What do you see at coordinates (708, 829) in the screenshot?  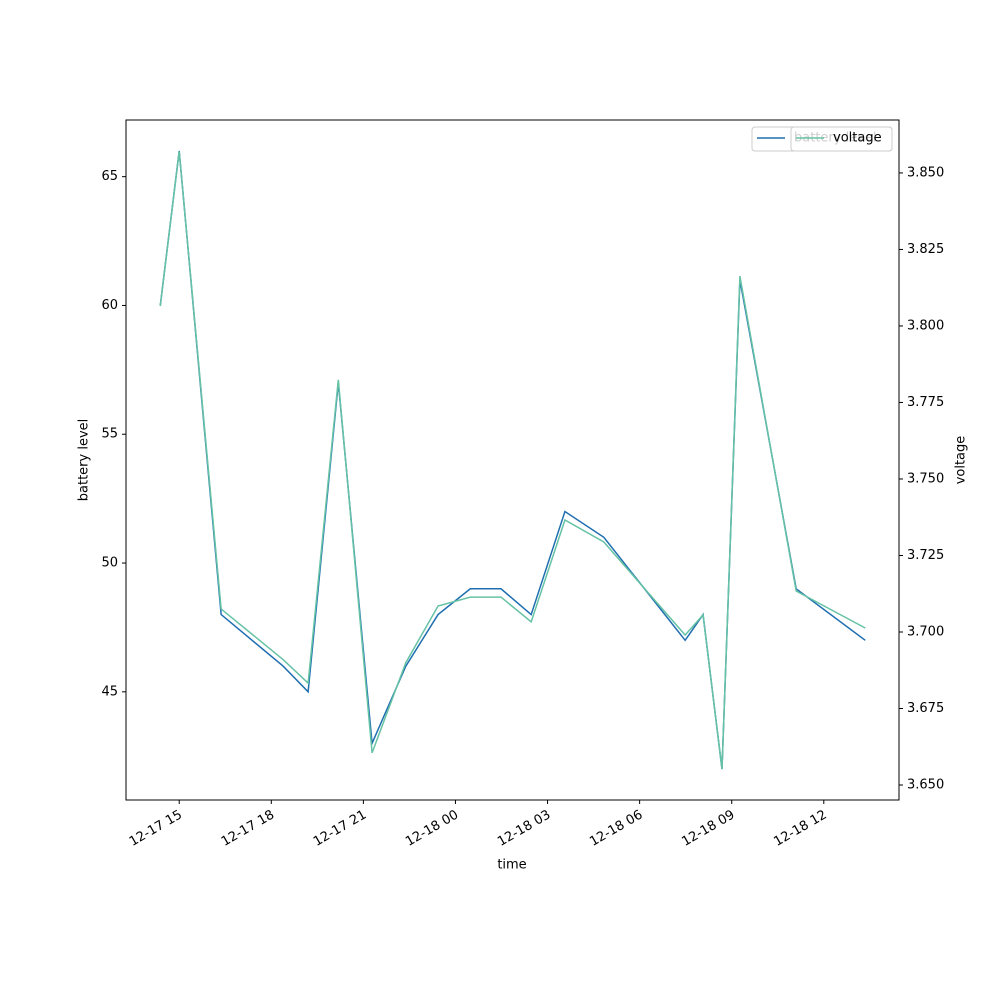 I see `x-tick-label: 12-18 09` at bounding box center [708, 829].